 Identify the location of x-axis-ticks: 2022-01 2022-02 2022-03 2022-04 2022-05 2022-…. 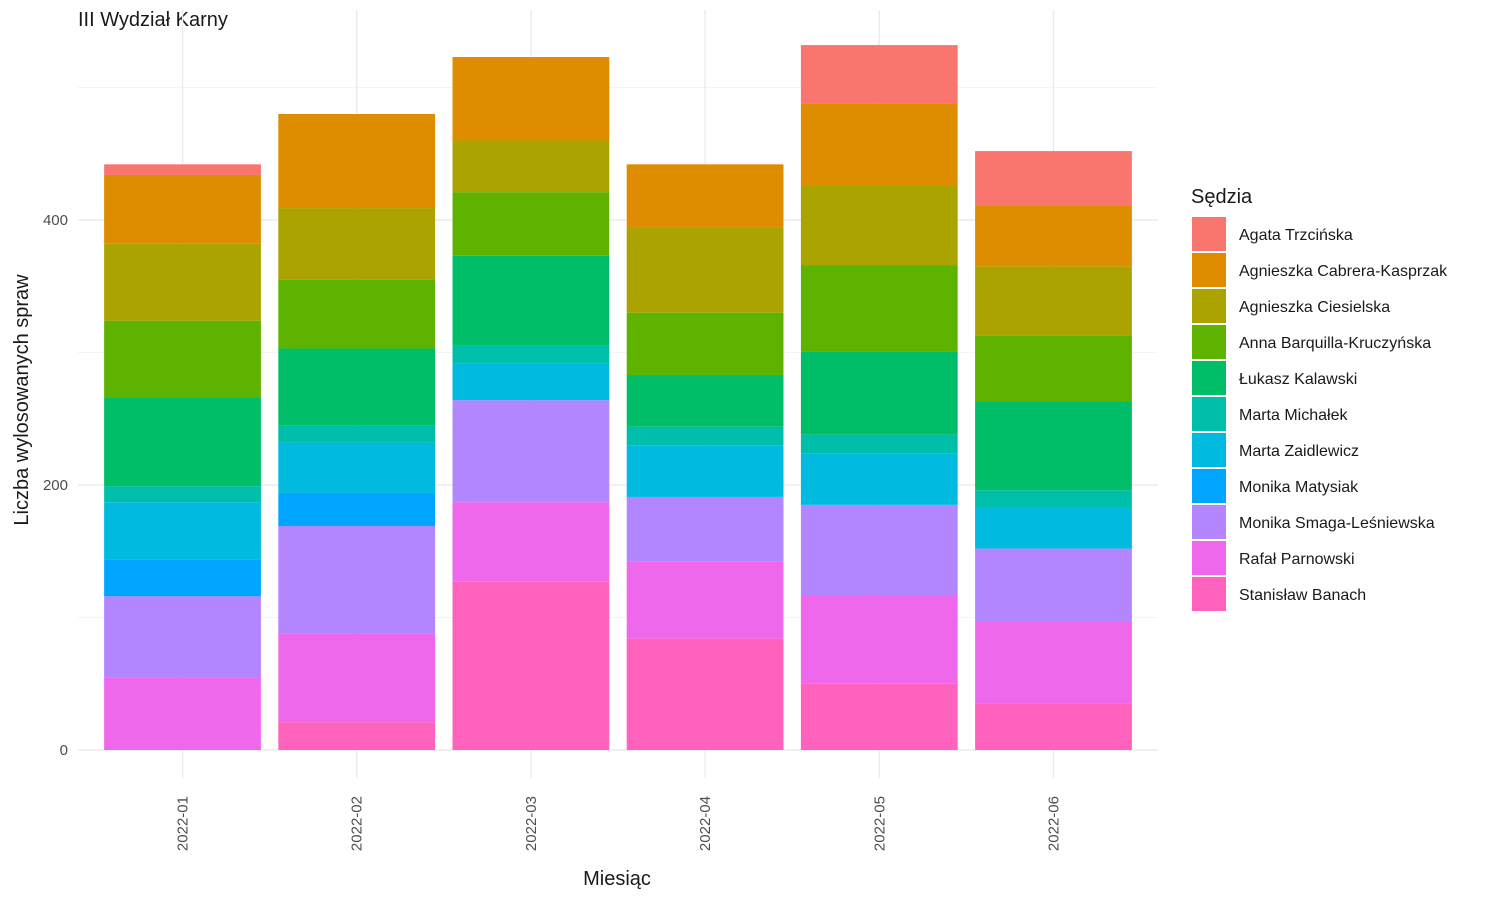
(619, 823).